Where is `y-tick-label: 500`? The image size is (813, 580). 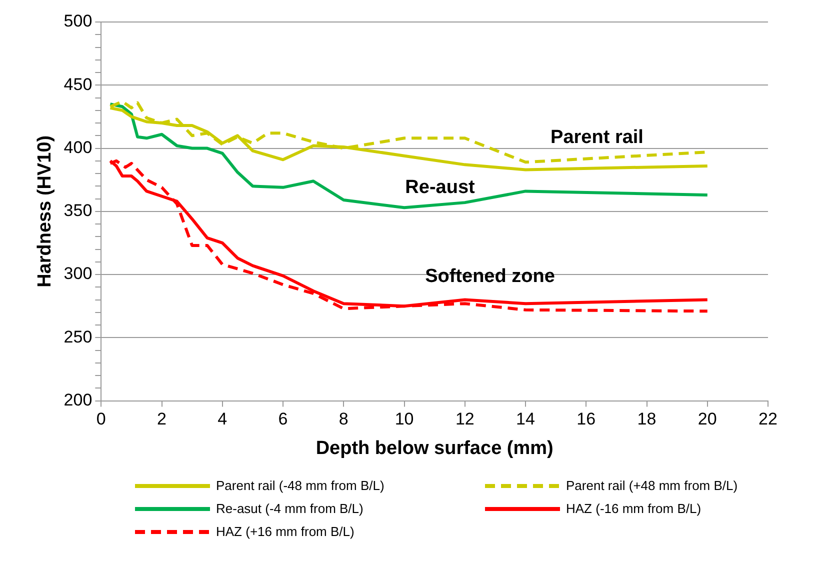
y-tick-label: 500 is located at coordinates (78, 21).